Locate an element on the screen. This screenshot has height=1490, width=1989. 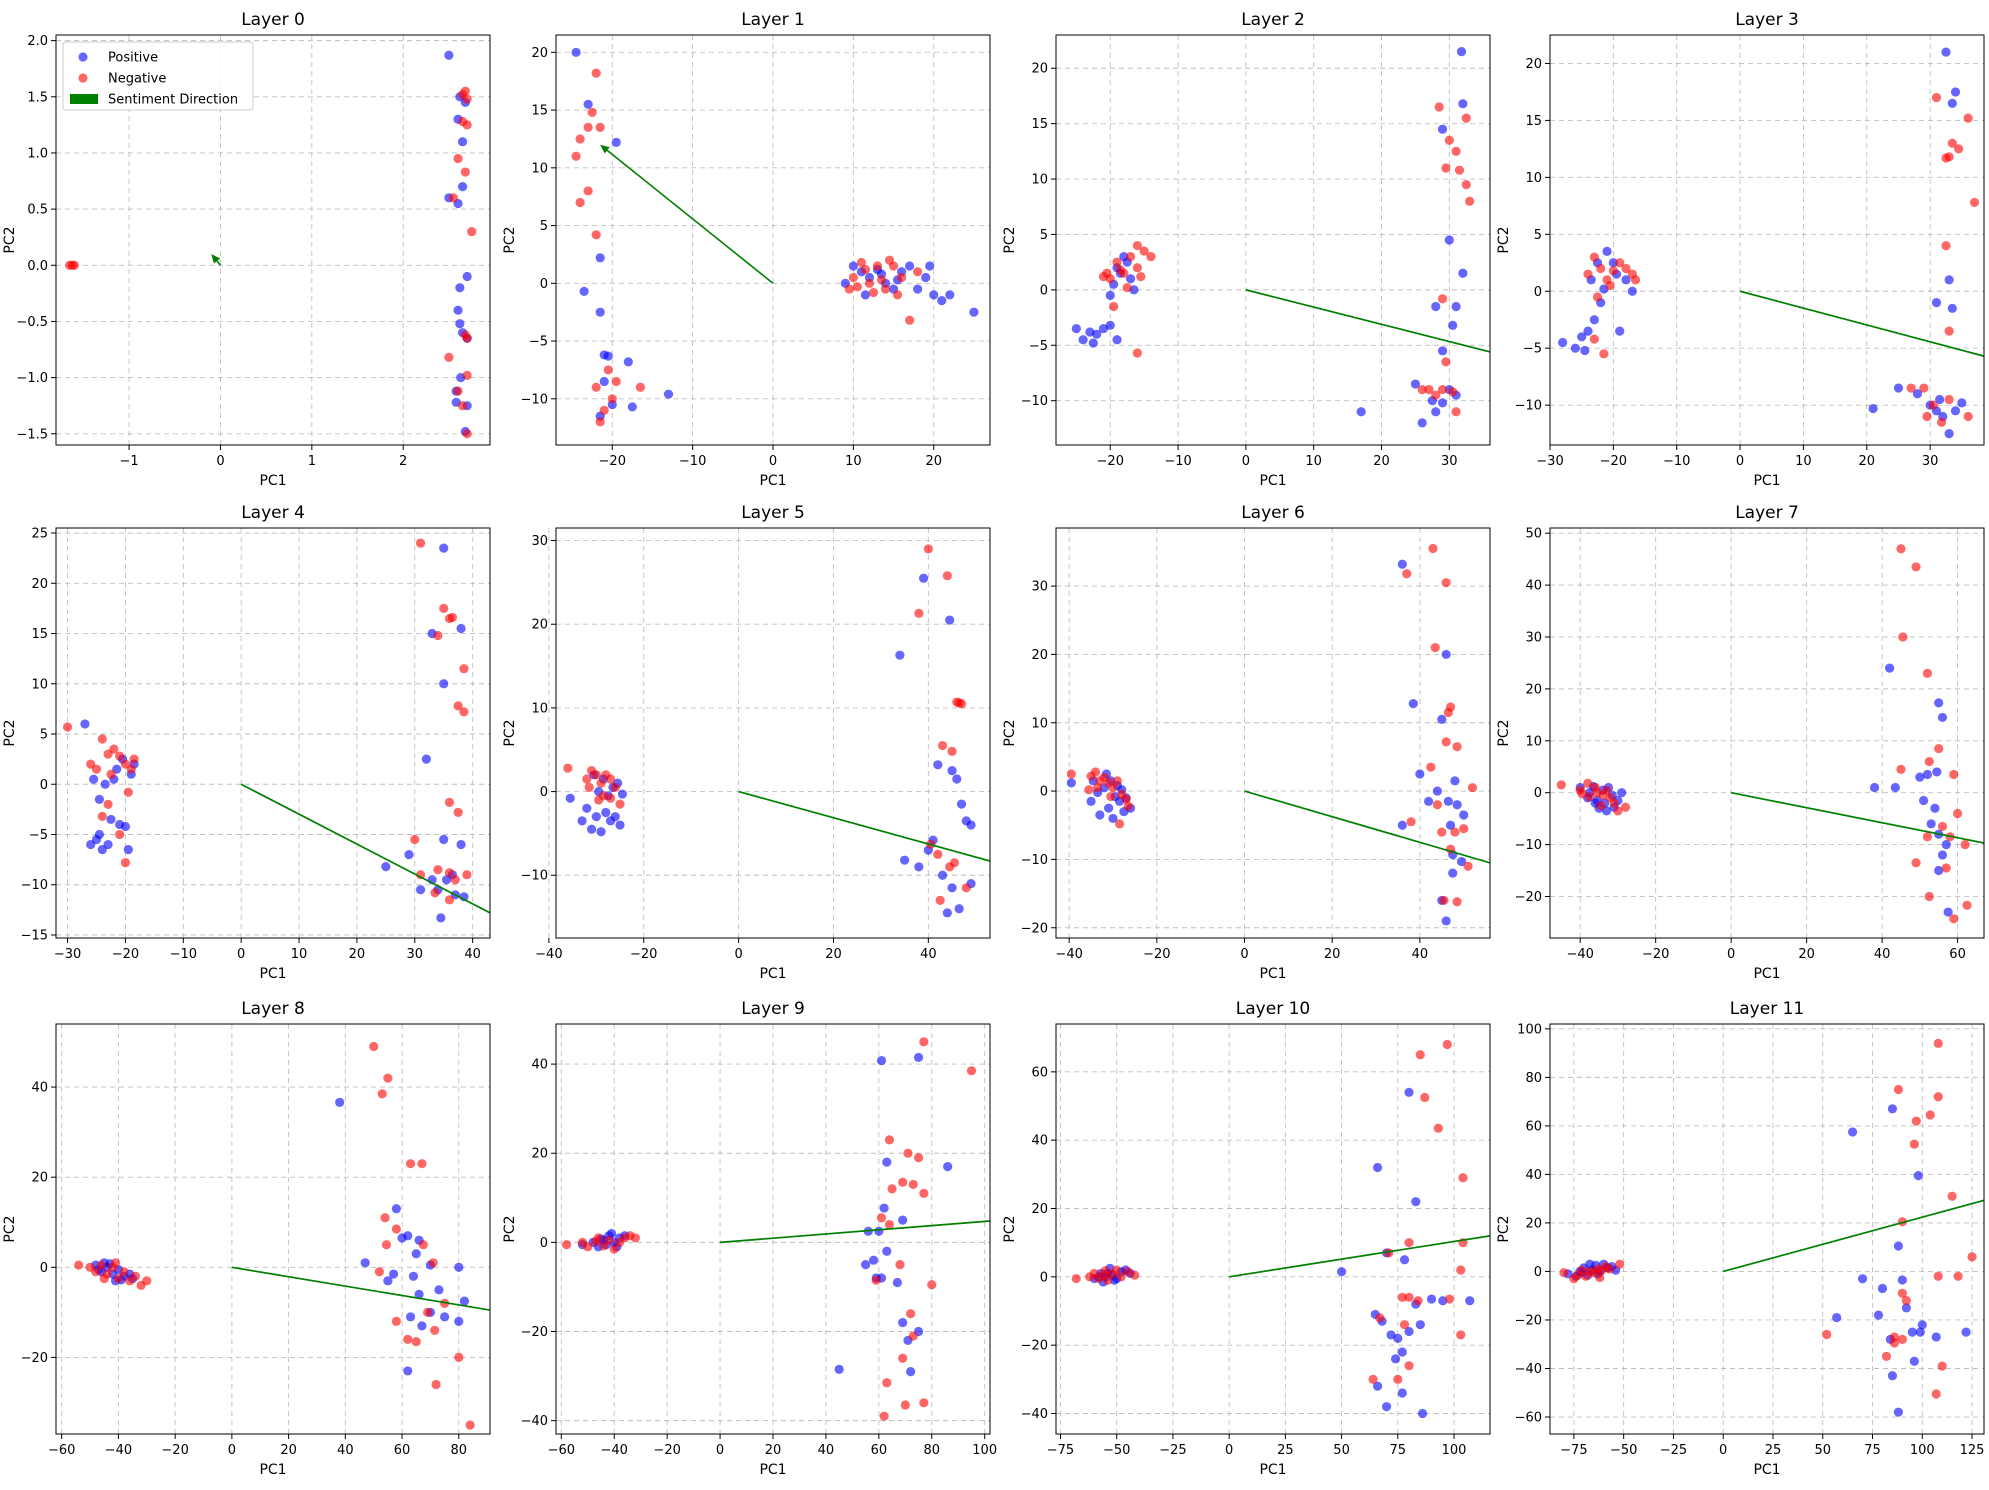
y-tick-label: −40 is located at coordinates (1034, 1414).